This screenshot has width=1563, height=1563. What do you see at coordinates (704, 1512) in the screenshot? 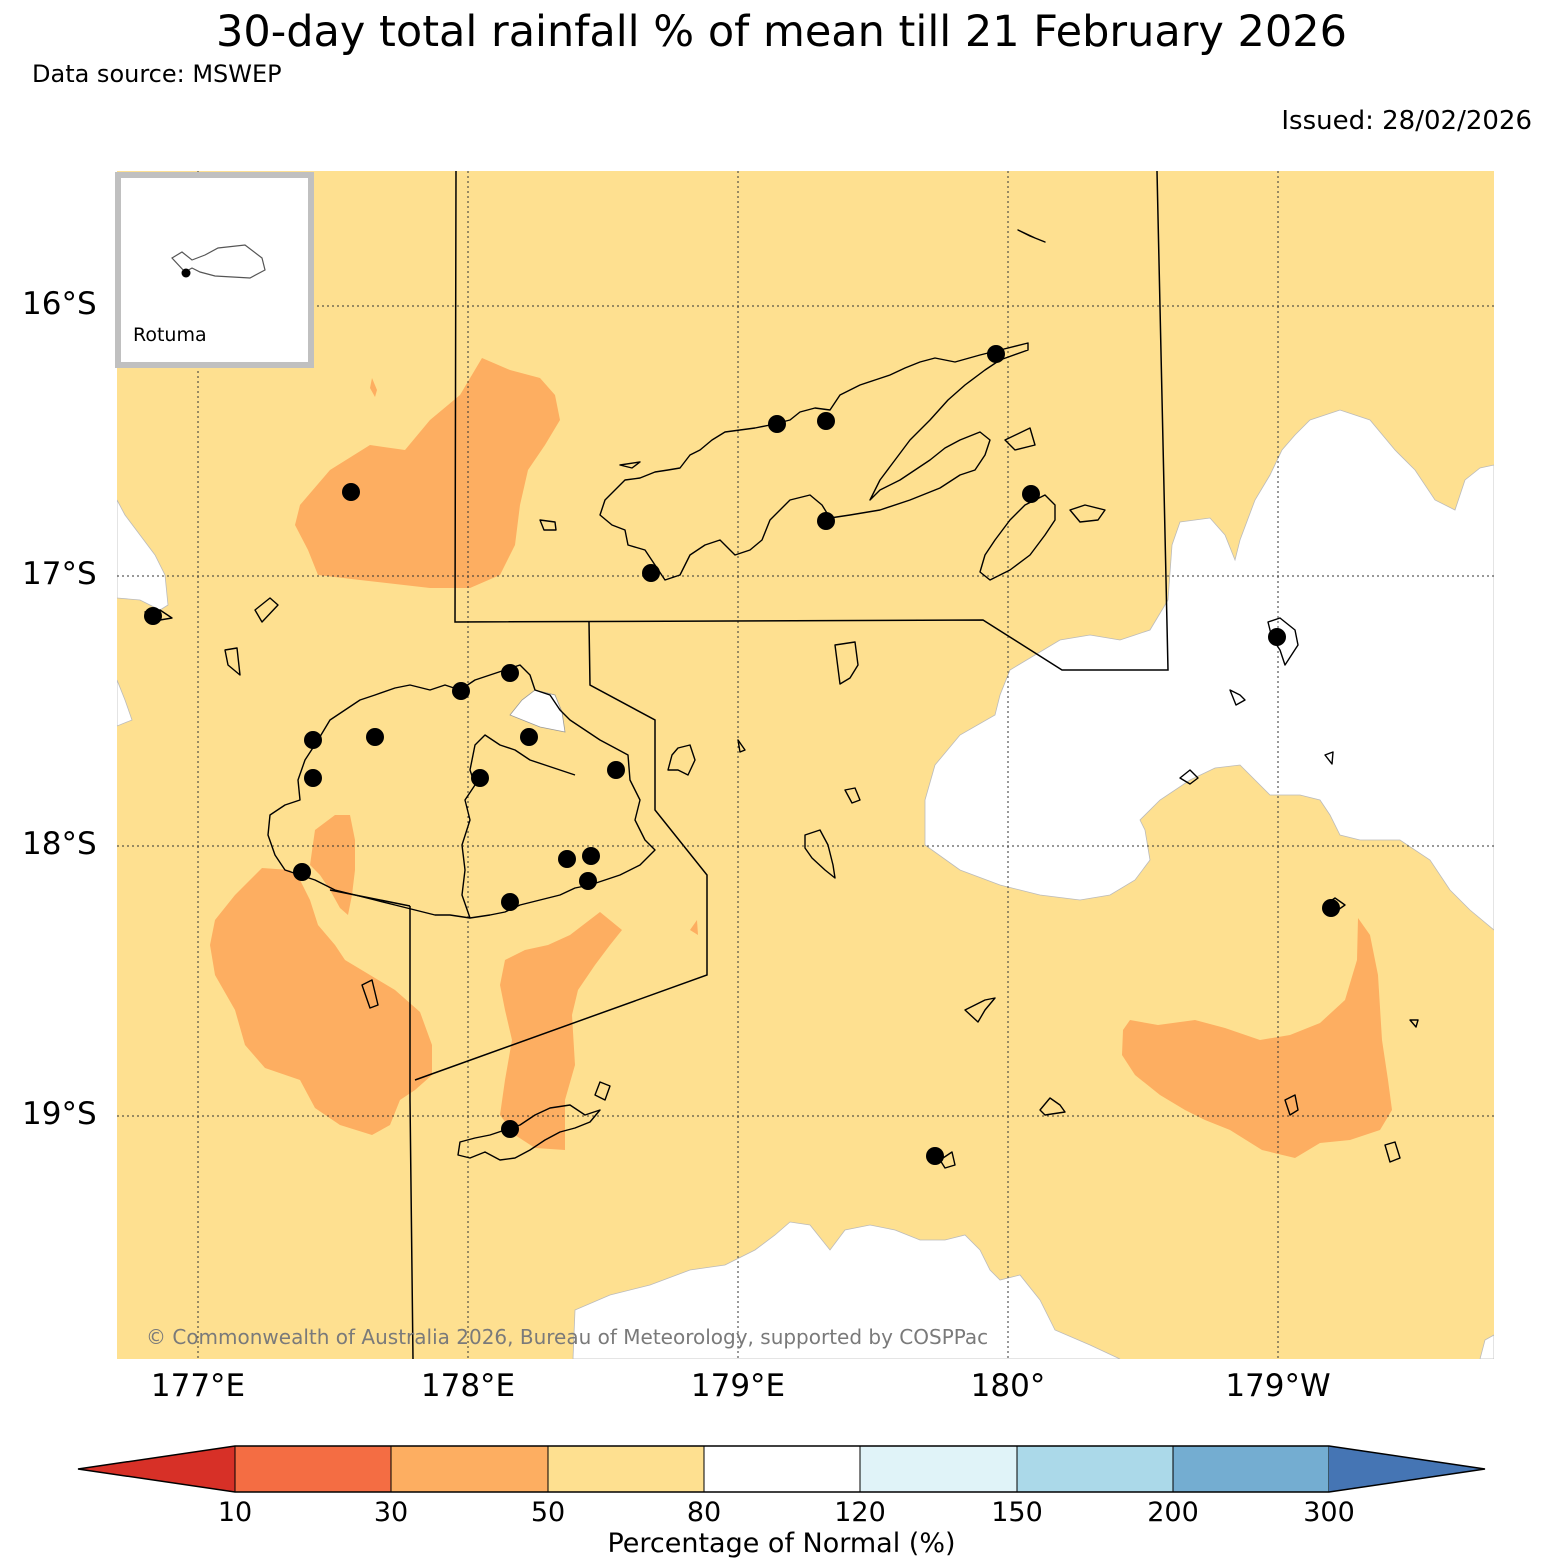
I see `colorbar-tick-80: 80` at bounding box center [704, 1512].